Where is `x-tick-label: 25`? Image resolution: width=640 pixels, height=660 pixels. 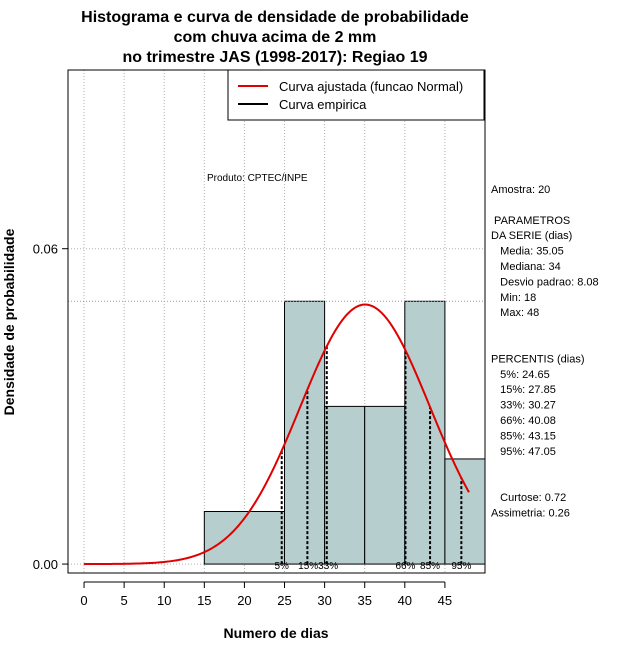
x-tick-label: 25 is located at coordinates (284, 600).